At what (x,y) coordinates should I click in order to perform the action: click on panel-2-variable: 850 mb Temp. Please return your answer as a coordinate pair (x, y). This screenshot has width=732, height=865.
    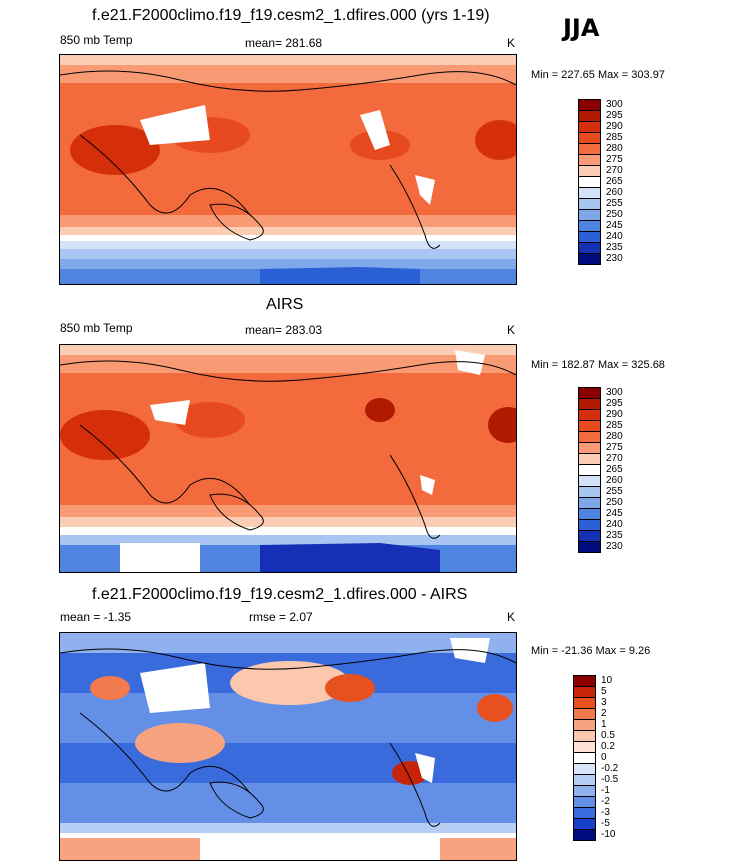
    Looking at the image, I should click on (96, 328).